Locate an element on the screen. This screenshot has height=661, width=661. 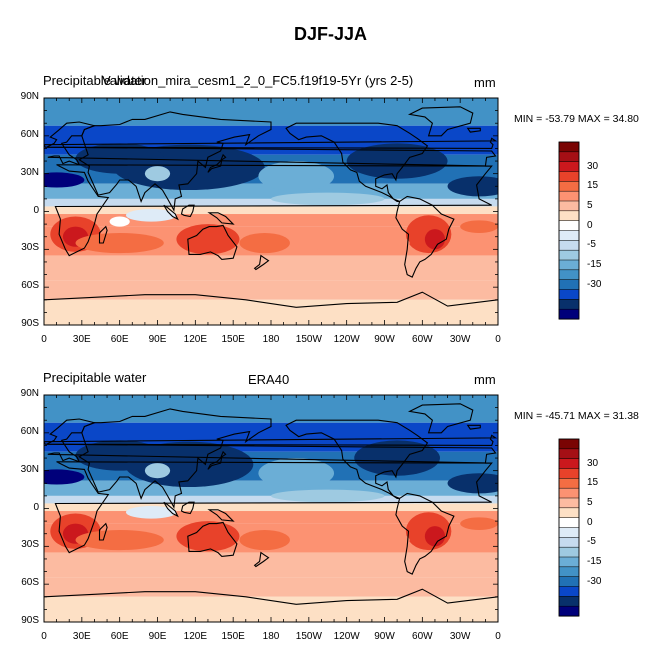
lon-tick-label: 150W is located at coordinates (308, 339).